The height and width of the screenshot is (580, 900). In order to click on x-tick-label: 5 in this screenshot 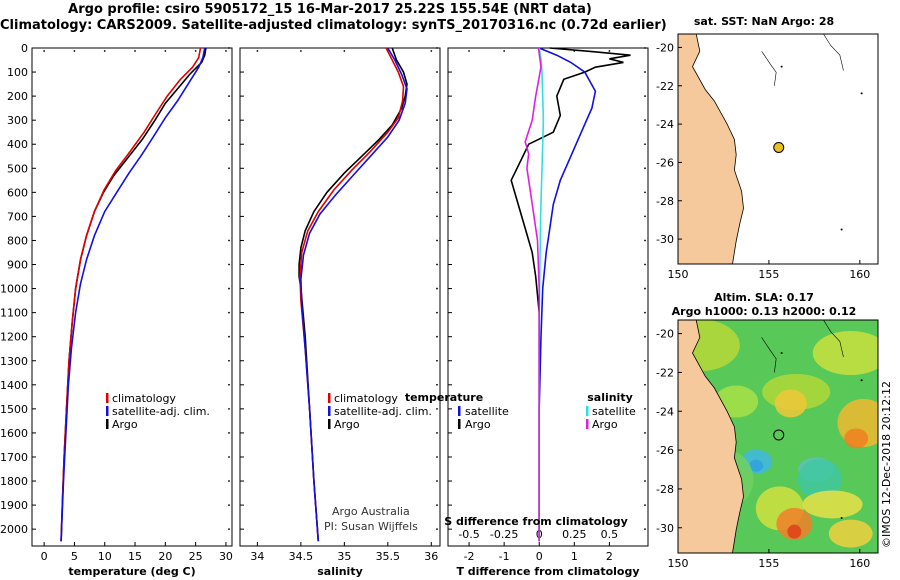, I will do `click(74, 556)`.